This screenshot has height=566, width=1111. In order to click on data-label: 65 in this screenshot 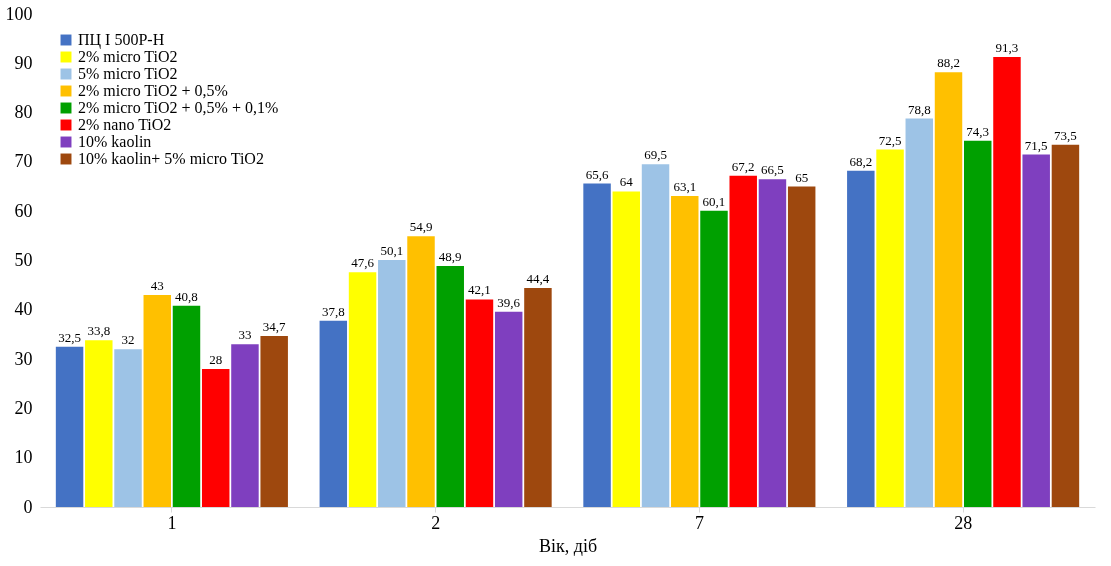, I will do `click(802, 177)`.